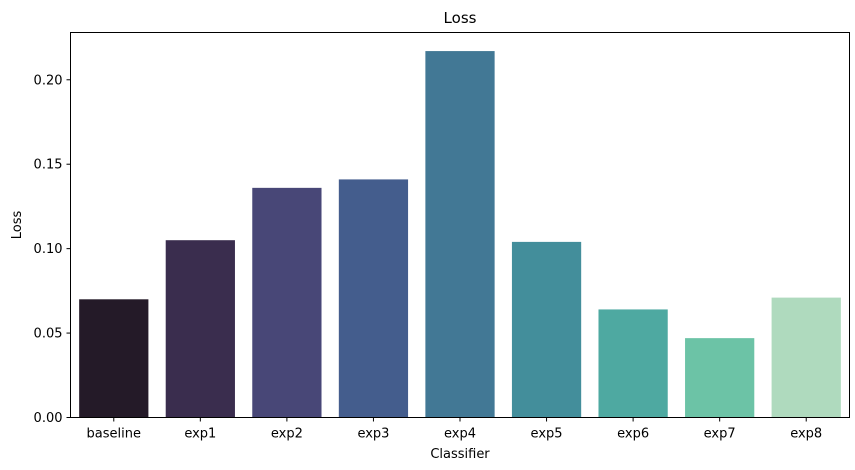 The image size is (855, 470). What do you see at coordinates (633, 363) in the screenshot?
I see `bar-exp6` at bounding box center [633, 363].